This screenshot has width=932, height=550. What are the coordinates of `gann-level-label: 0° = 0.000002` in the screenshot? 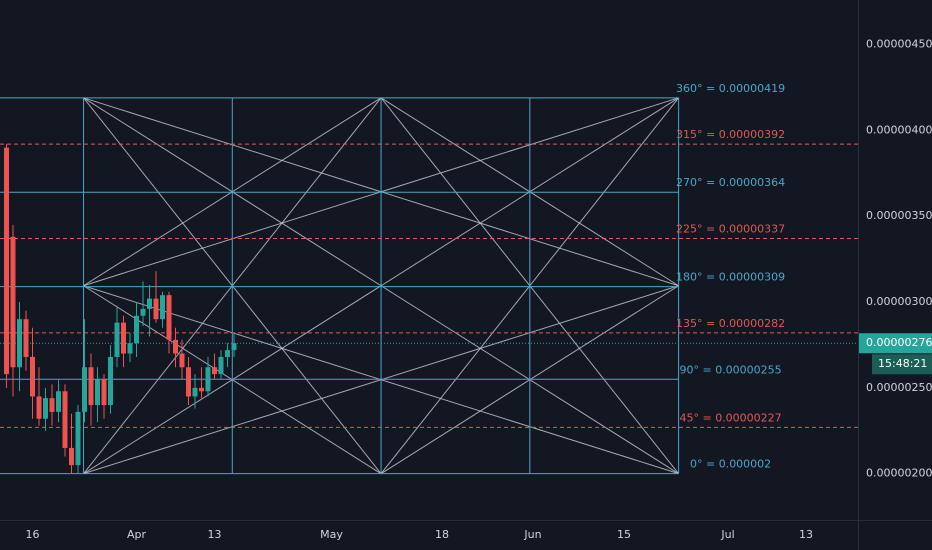 It's located at (730, 464).